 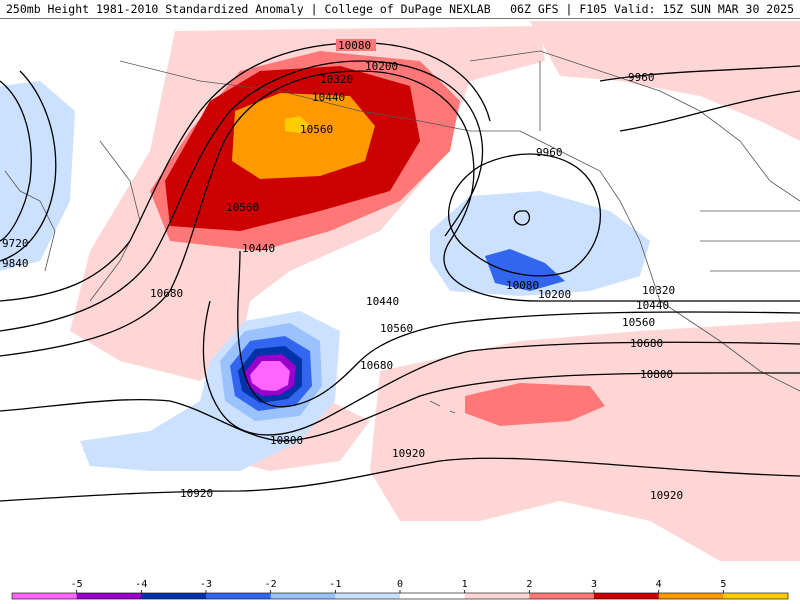 I want to click on positive-anomaly-2b, so click(x=535, y=404).